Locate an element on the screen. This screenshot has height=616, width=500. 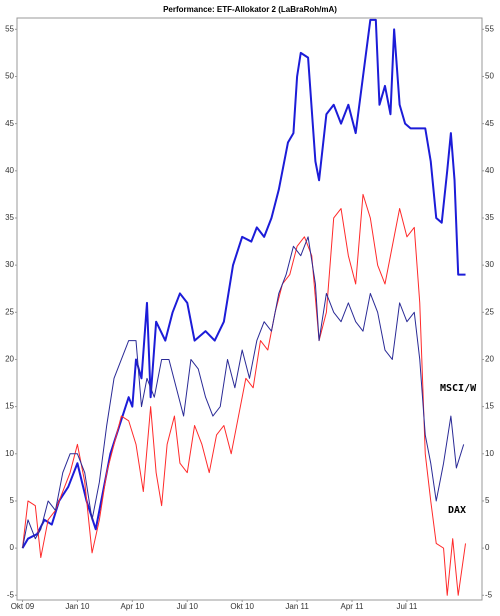
x-tick-label: Jul 10 is located at coordinates (188, 606).